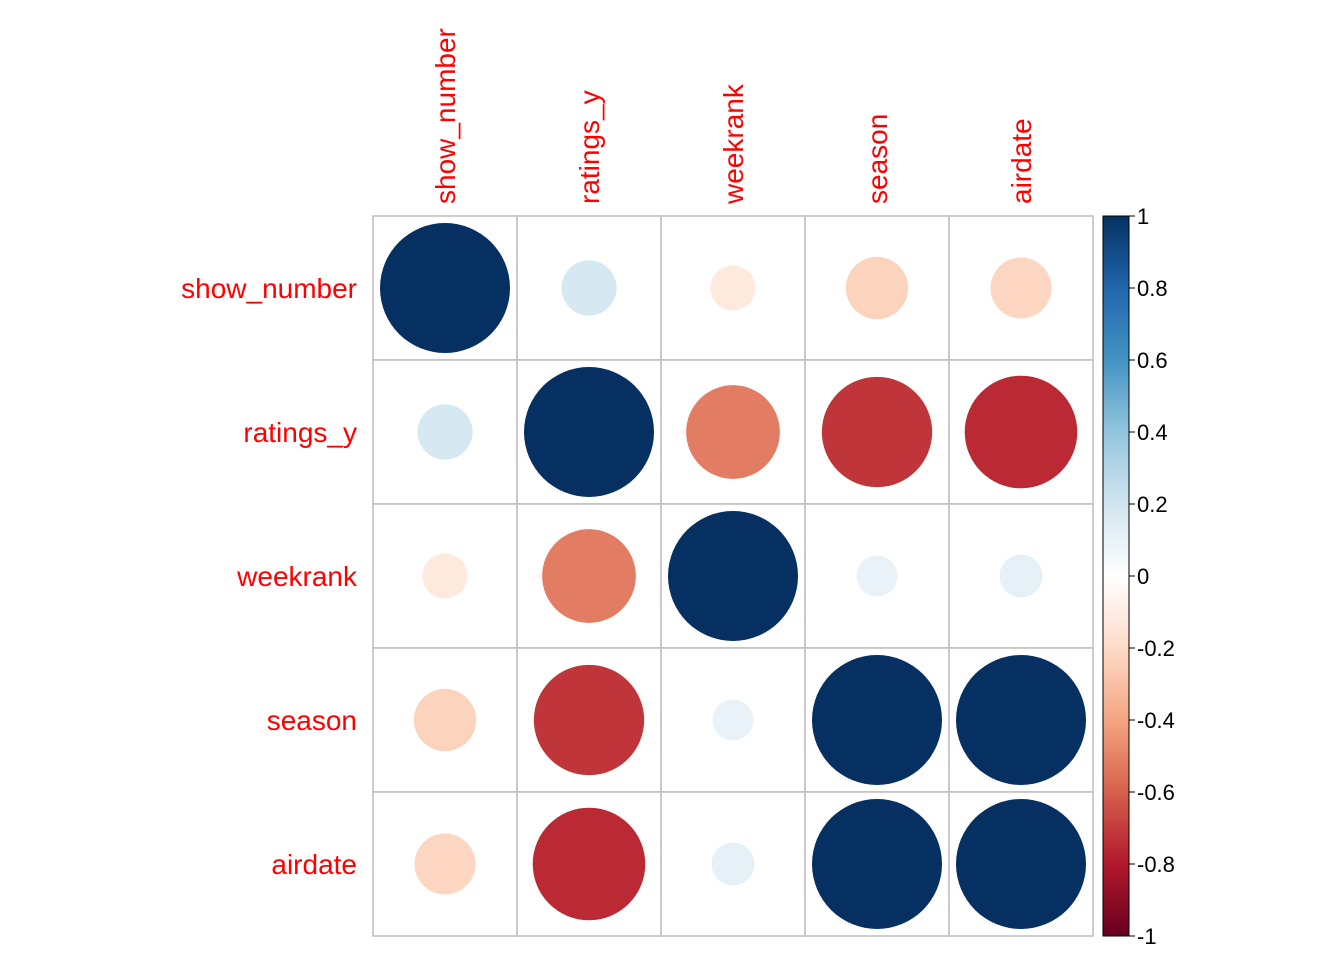  Describe the element at coordinates (589, 576) in the screenshot. I see `correlation-circle-weekrank-ratings_y` at that location.